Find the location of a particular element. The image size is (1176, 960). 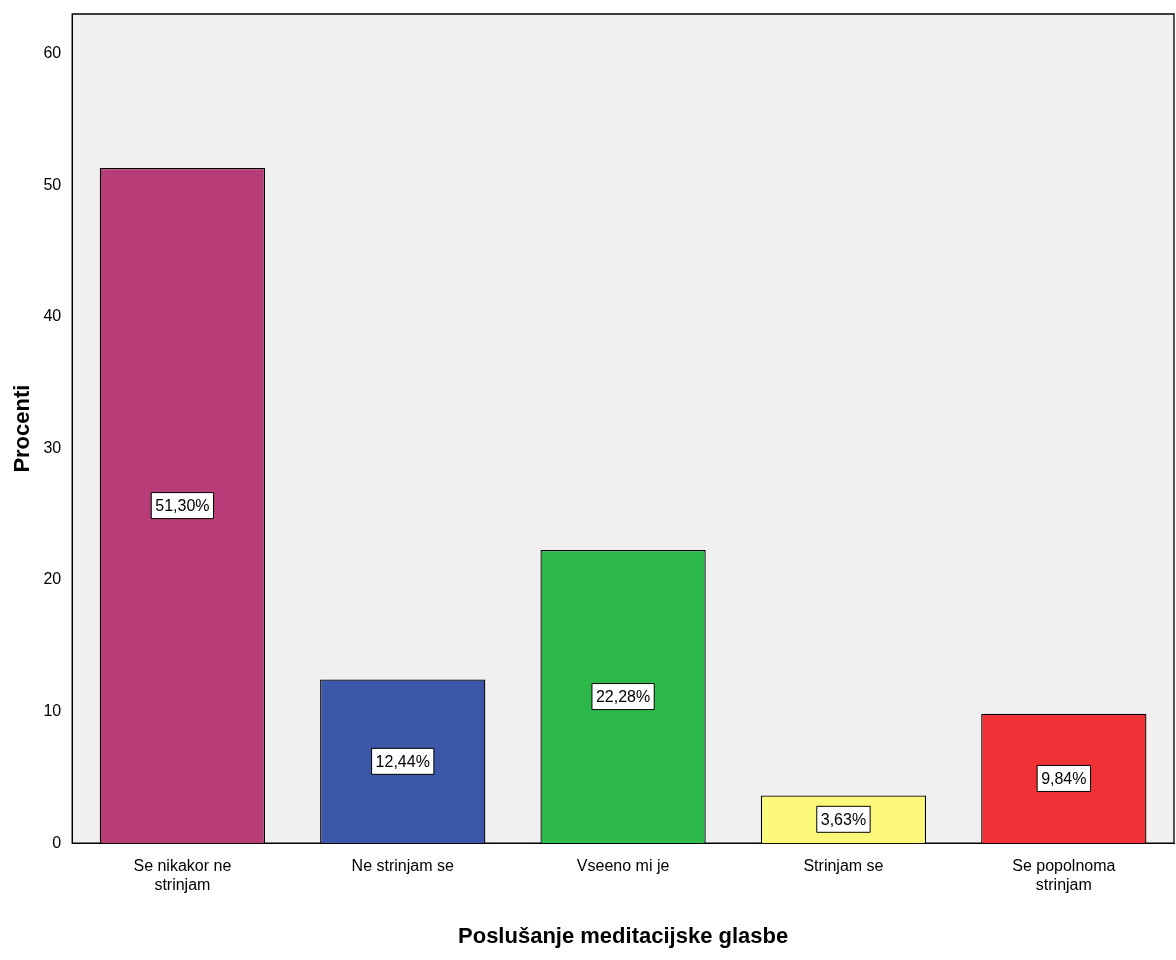

x-tick-label: Se popolnoma strinjam is located at coordinates (1064, 875).